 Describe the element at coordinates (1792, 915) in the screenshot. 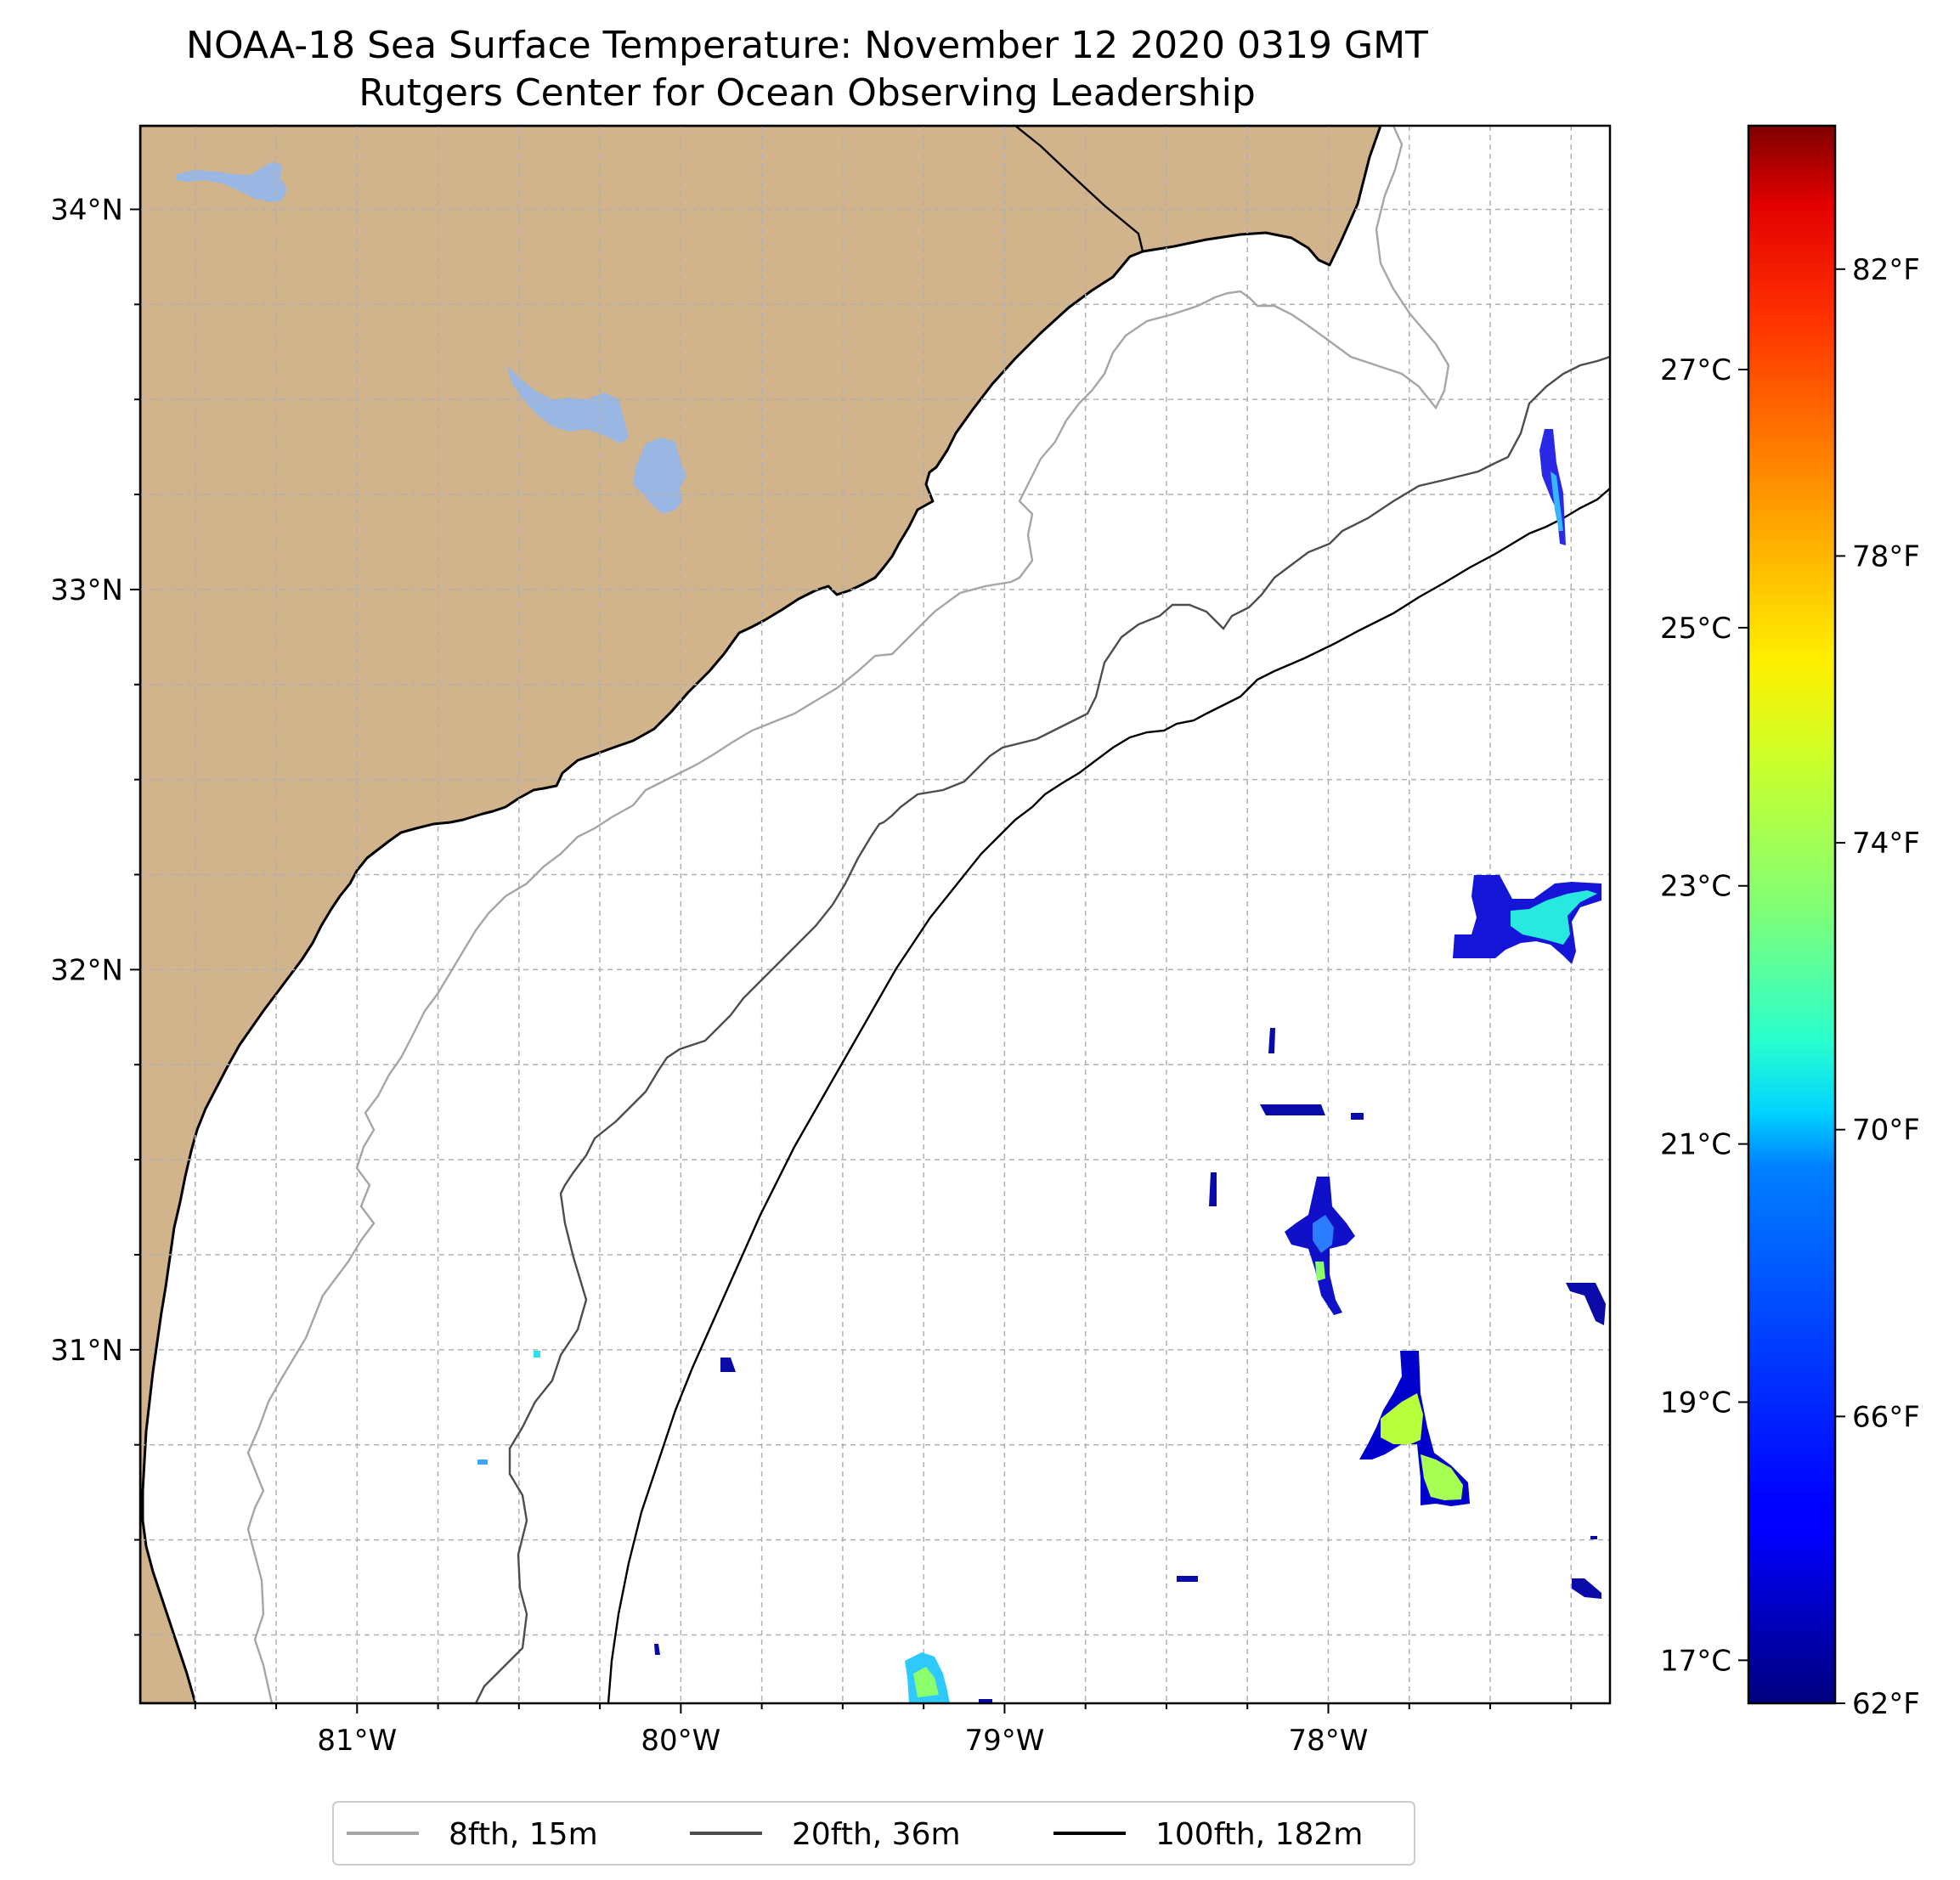

I see `colorbar-gradient` at that location.